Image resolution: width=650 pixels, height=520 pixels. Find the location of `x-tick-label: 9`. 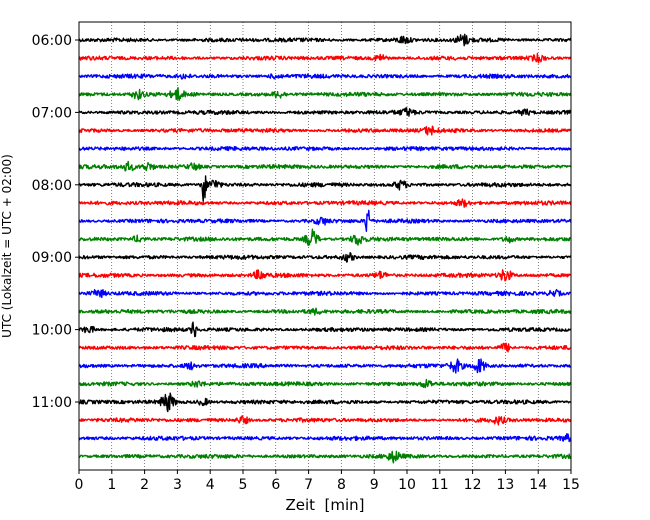

x-tick-label: 9 is located at coordinates (374, 485).